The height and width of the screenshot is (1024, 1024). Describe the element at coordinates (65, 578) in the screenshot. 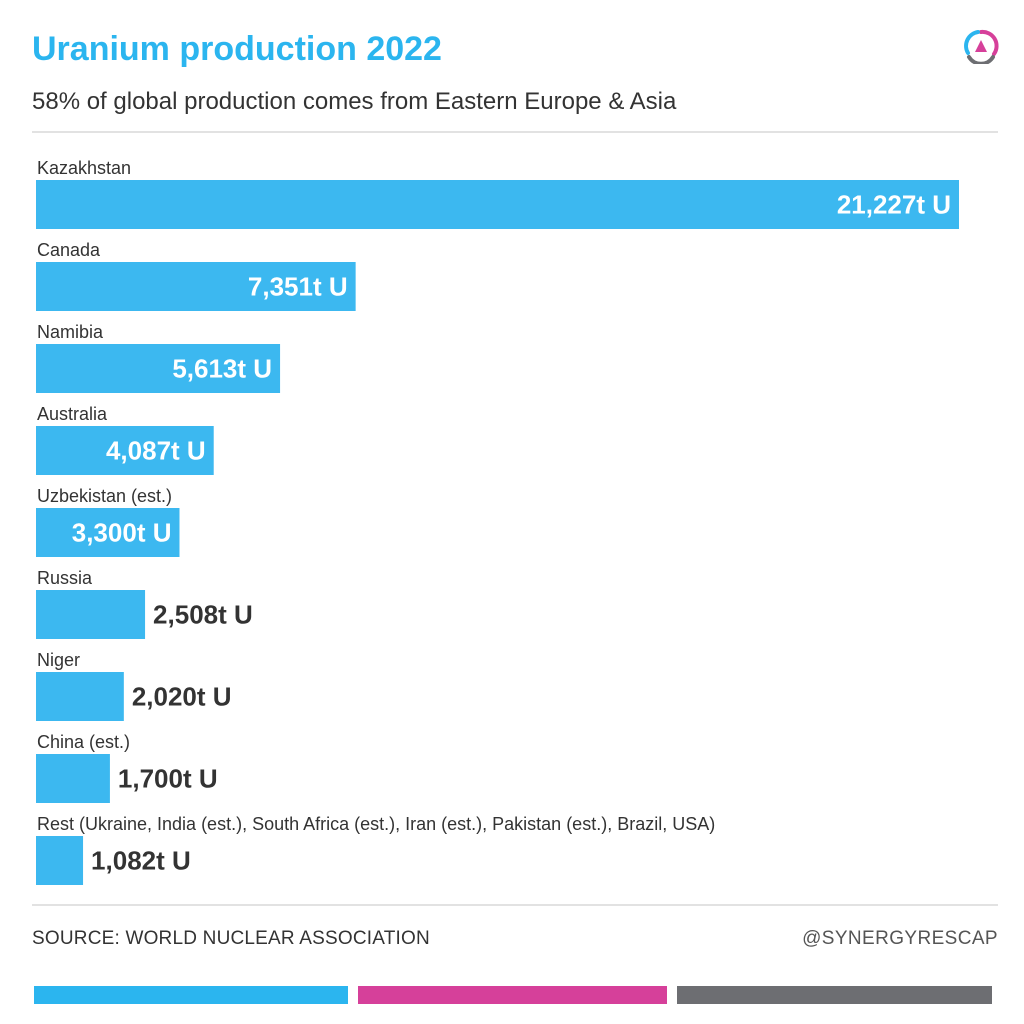

I see `category-label: Russia` at that location.